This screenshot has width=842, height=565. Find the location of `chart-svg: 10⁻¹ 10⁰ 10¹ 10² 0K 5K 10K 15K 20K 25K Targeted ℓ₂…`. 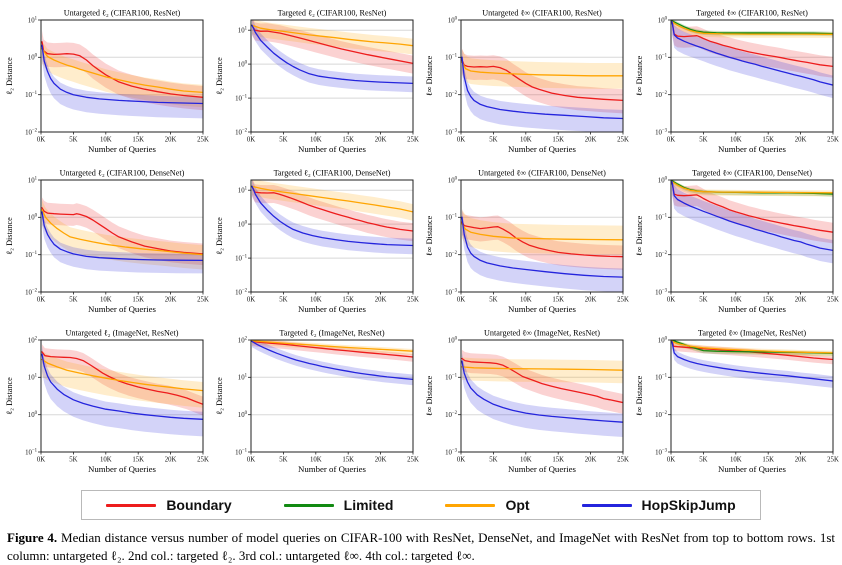

chart-svg: 10⁻¹ 10⁰ 10¹ 10² 0K 5K 10K 15K 20K 25K Targeted ℓ₂… is located at coordinates (317, 402).